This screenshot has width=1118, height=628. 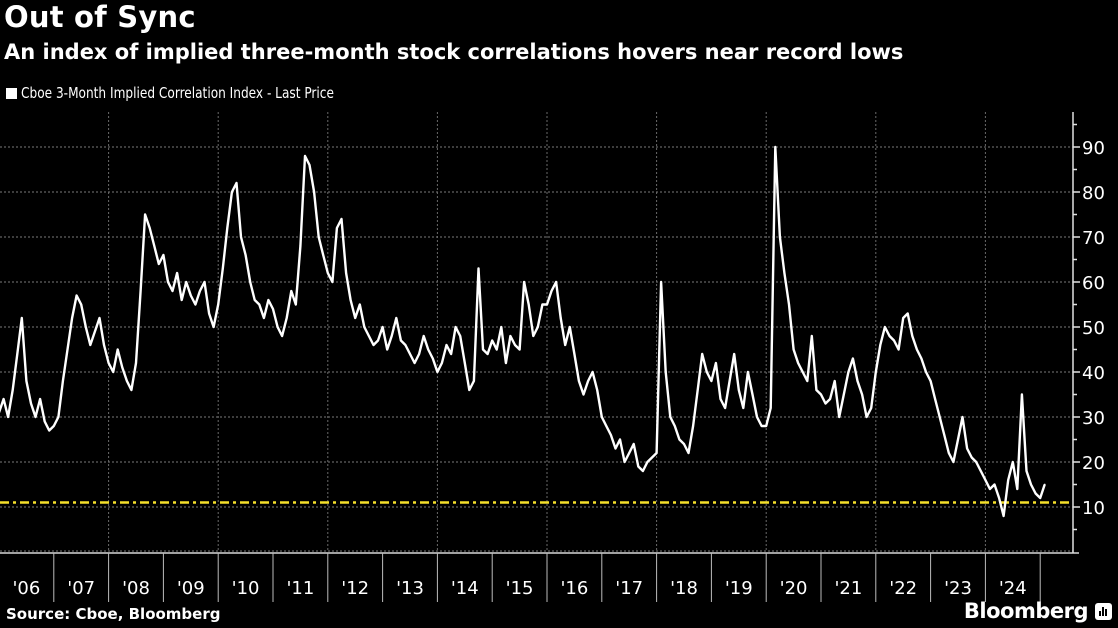 I want to click on y-tick-label: 80, so click(x=1093, y=193).